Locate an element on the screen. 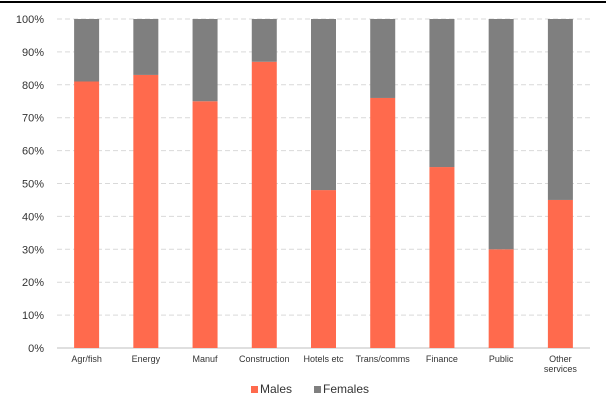  x-tick-label: Finance is located at coordinates (442, 359).